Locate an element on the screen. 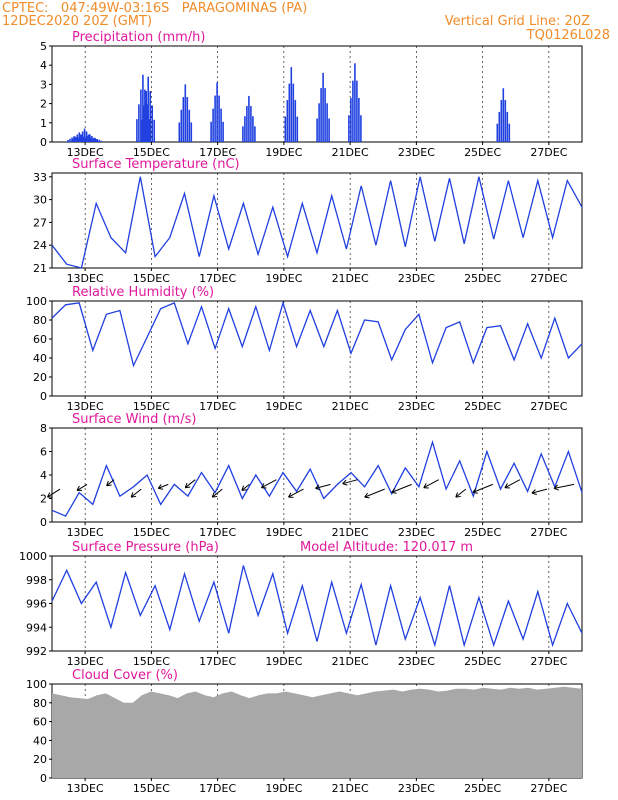 The width and height of the screenshot is (618, 800). cloud-cover-area is located at coordinates (317, 732).